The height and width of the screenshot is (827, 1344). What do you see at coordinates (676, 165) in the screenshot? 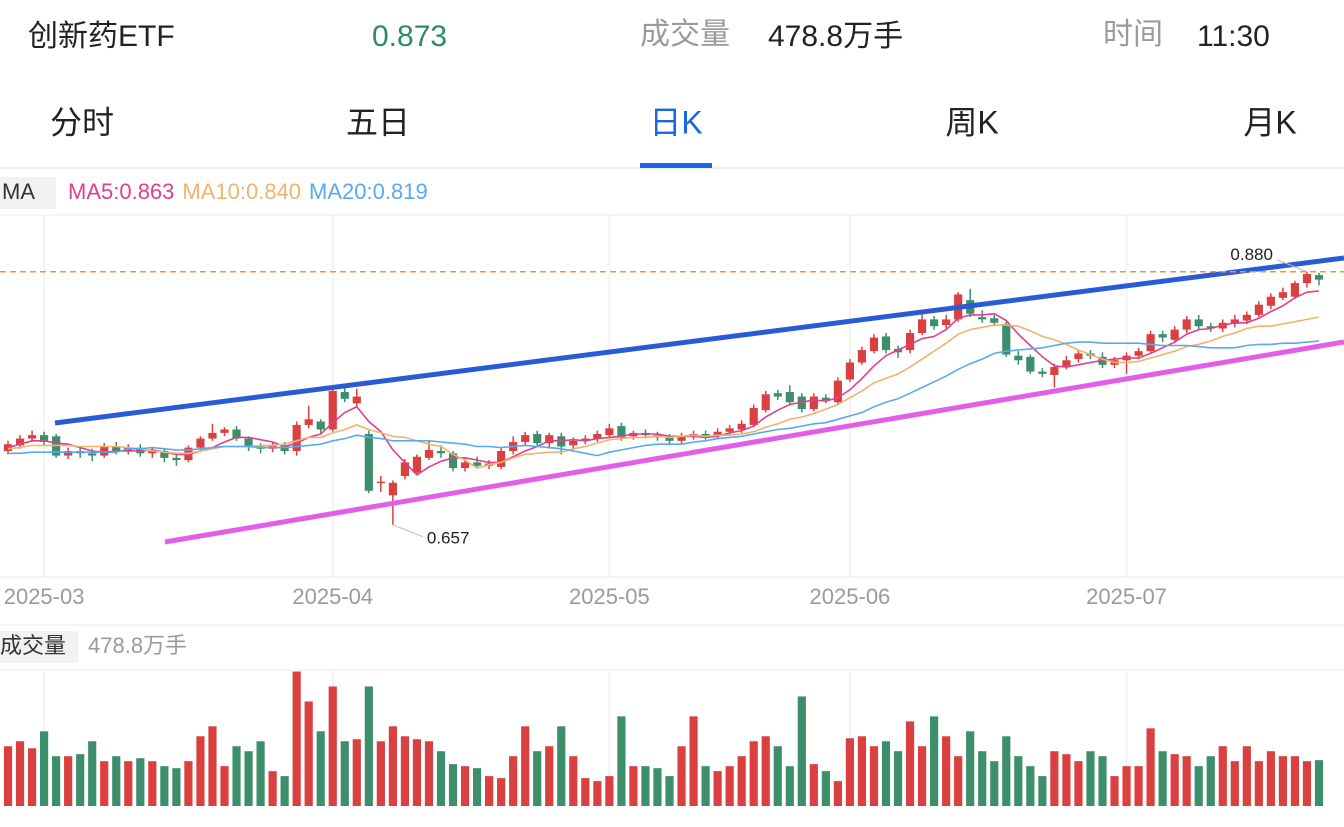
I see `tab-indicator` at bounding box center [676, 165].